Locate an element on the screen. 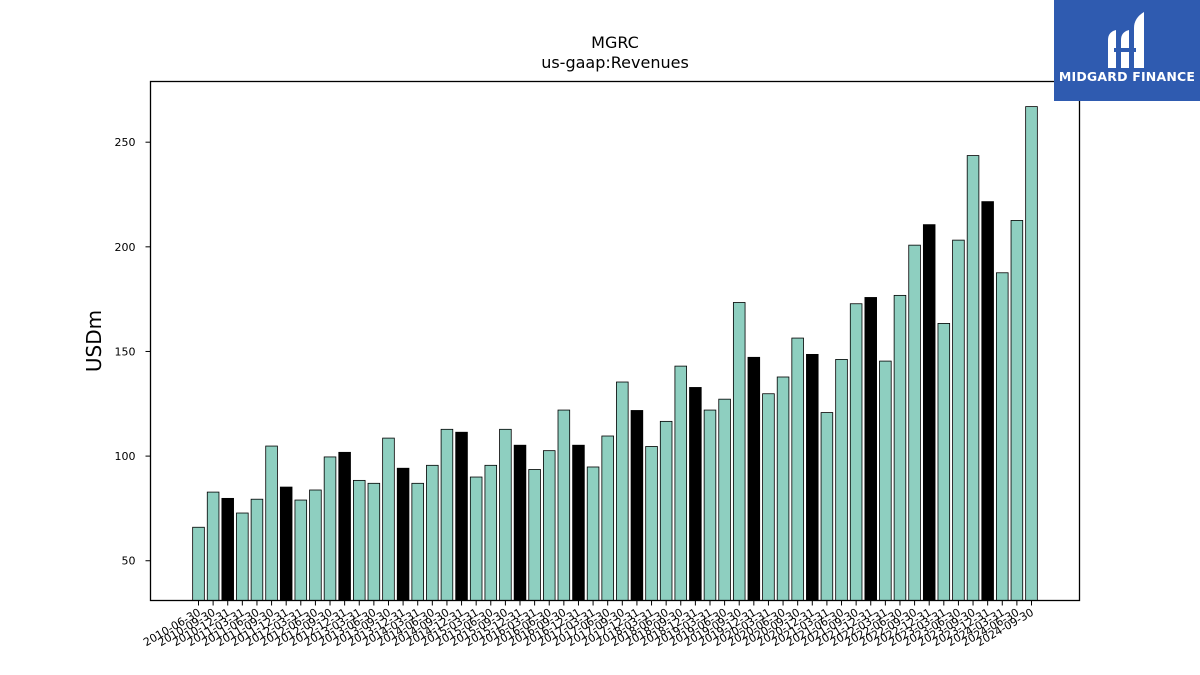 The image size is (1200, 675). chart-subtitle: us-gaap:Revenues is located at coordinates (615, 62).